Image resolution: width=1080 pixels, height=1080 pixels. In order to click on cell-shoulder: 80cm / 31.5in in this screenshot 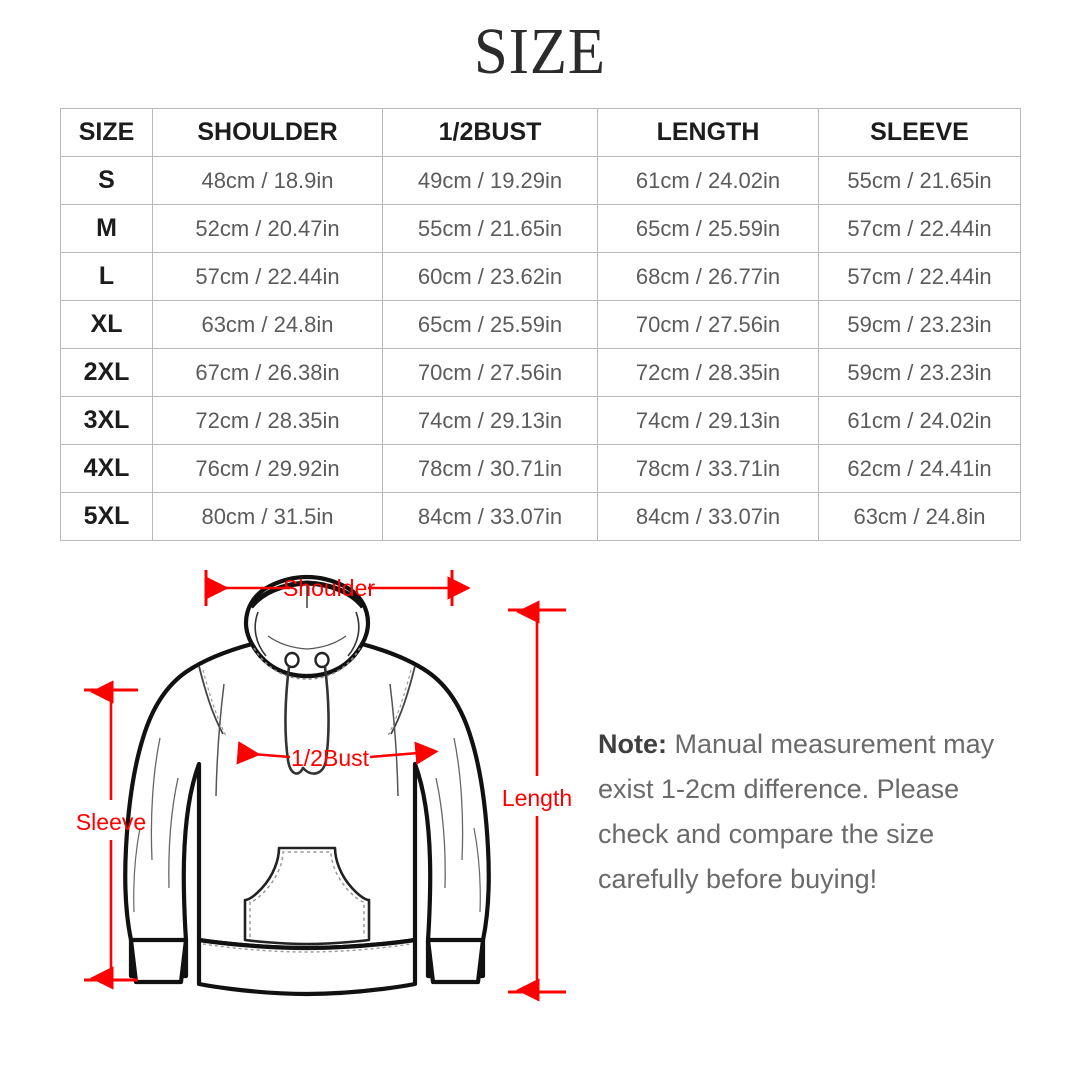, I will do `click(267, 516)`.